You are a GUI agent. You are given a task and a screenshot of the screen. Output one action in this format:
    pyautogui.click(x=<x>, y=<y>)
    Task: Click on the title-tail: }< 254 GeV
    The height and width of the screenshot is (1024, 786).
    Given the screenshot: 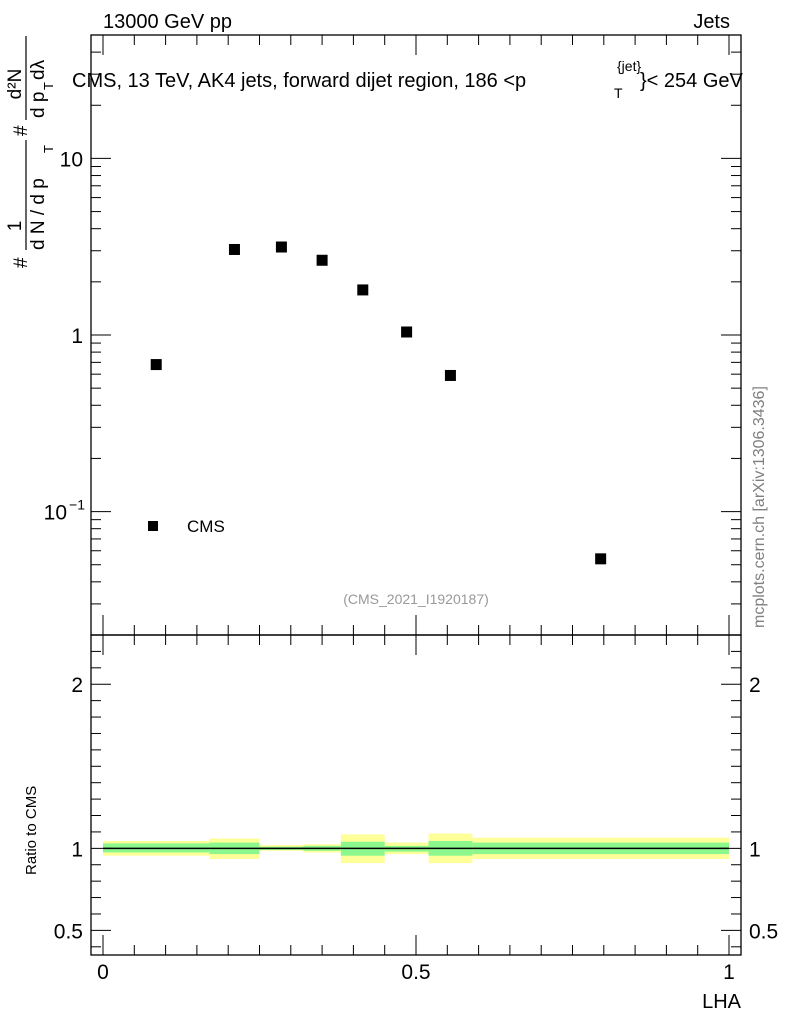 What is the action you would take?
    pyautogui.click(x=692, y=81)
    